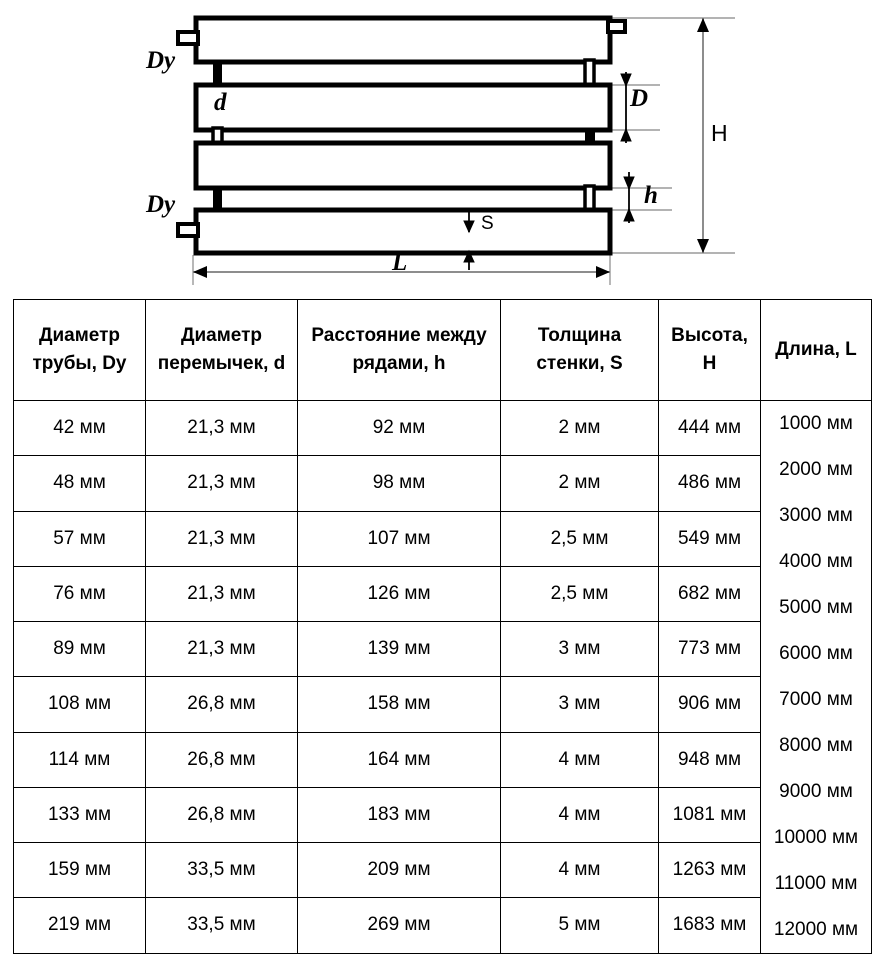 Image resolution: width=882 pixels, height=954 pixels. What do you see at coordinates (79, 363) in the screenshot?
I see `header-line-2: трубы, Dy` at bounding box center [79, 363].